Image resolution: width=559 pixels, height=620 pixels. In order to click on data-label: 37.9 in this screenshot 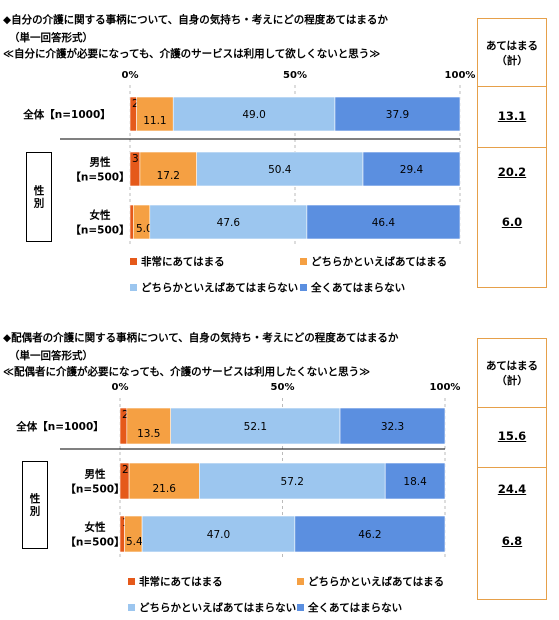, I will do `click(397, 115)`.